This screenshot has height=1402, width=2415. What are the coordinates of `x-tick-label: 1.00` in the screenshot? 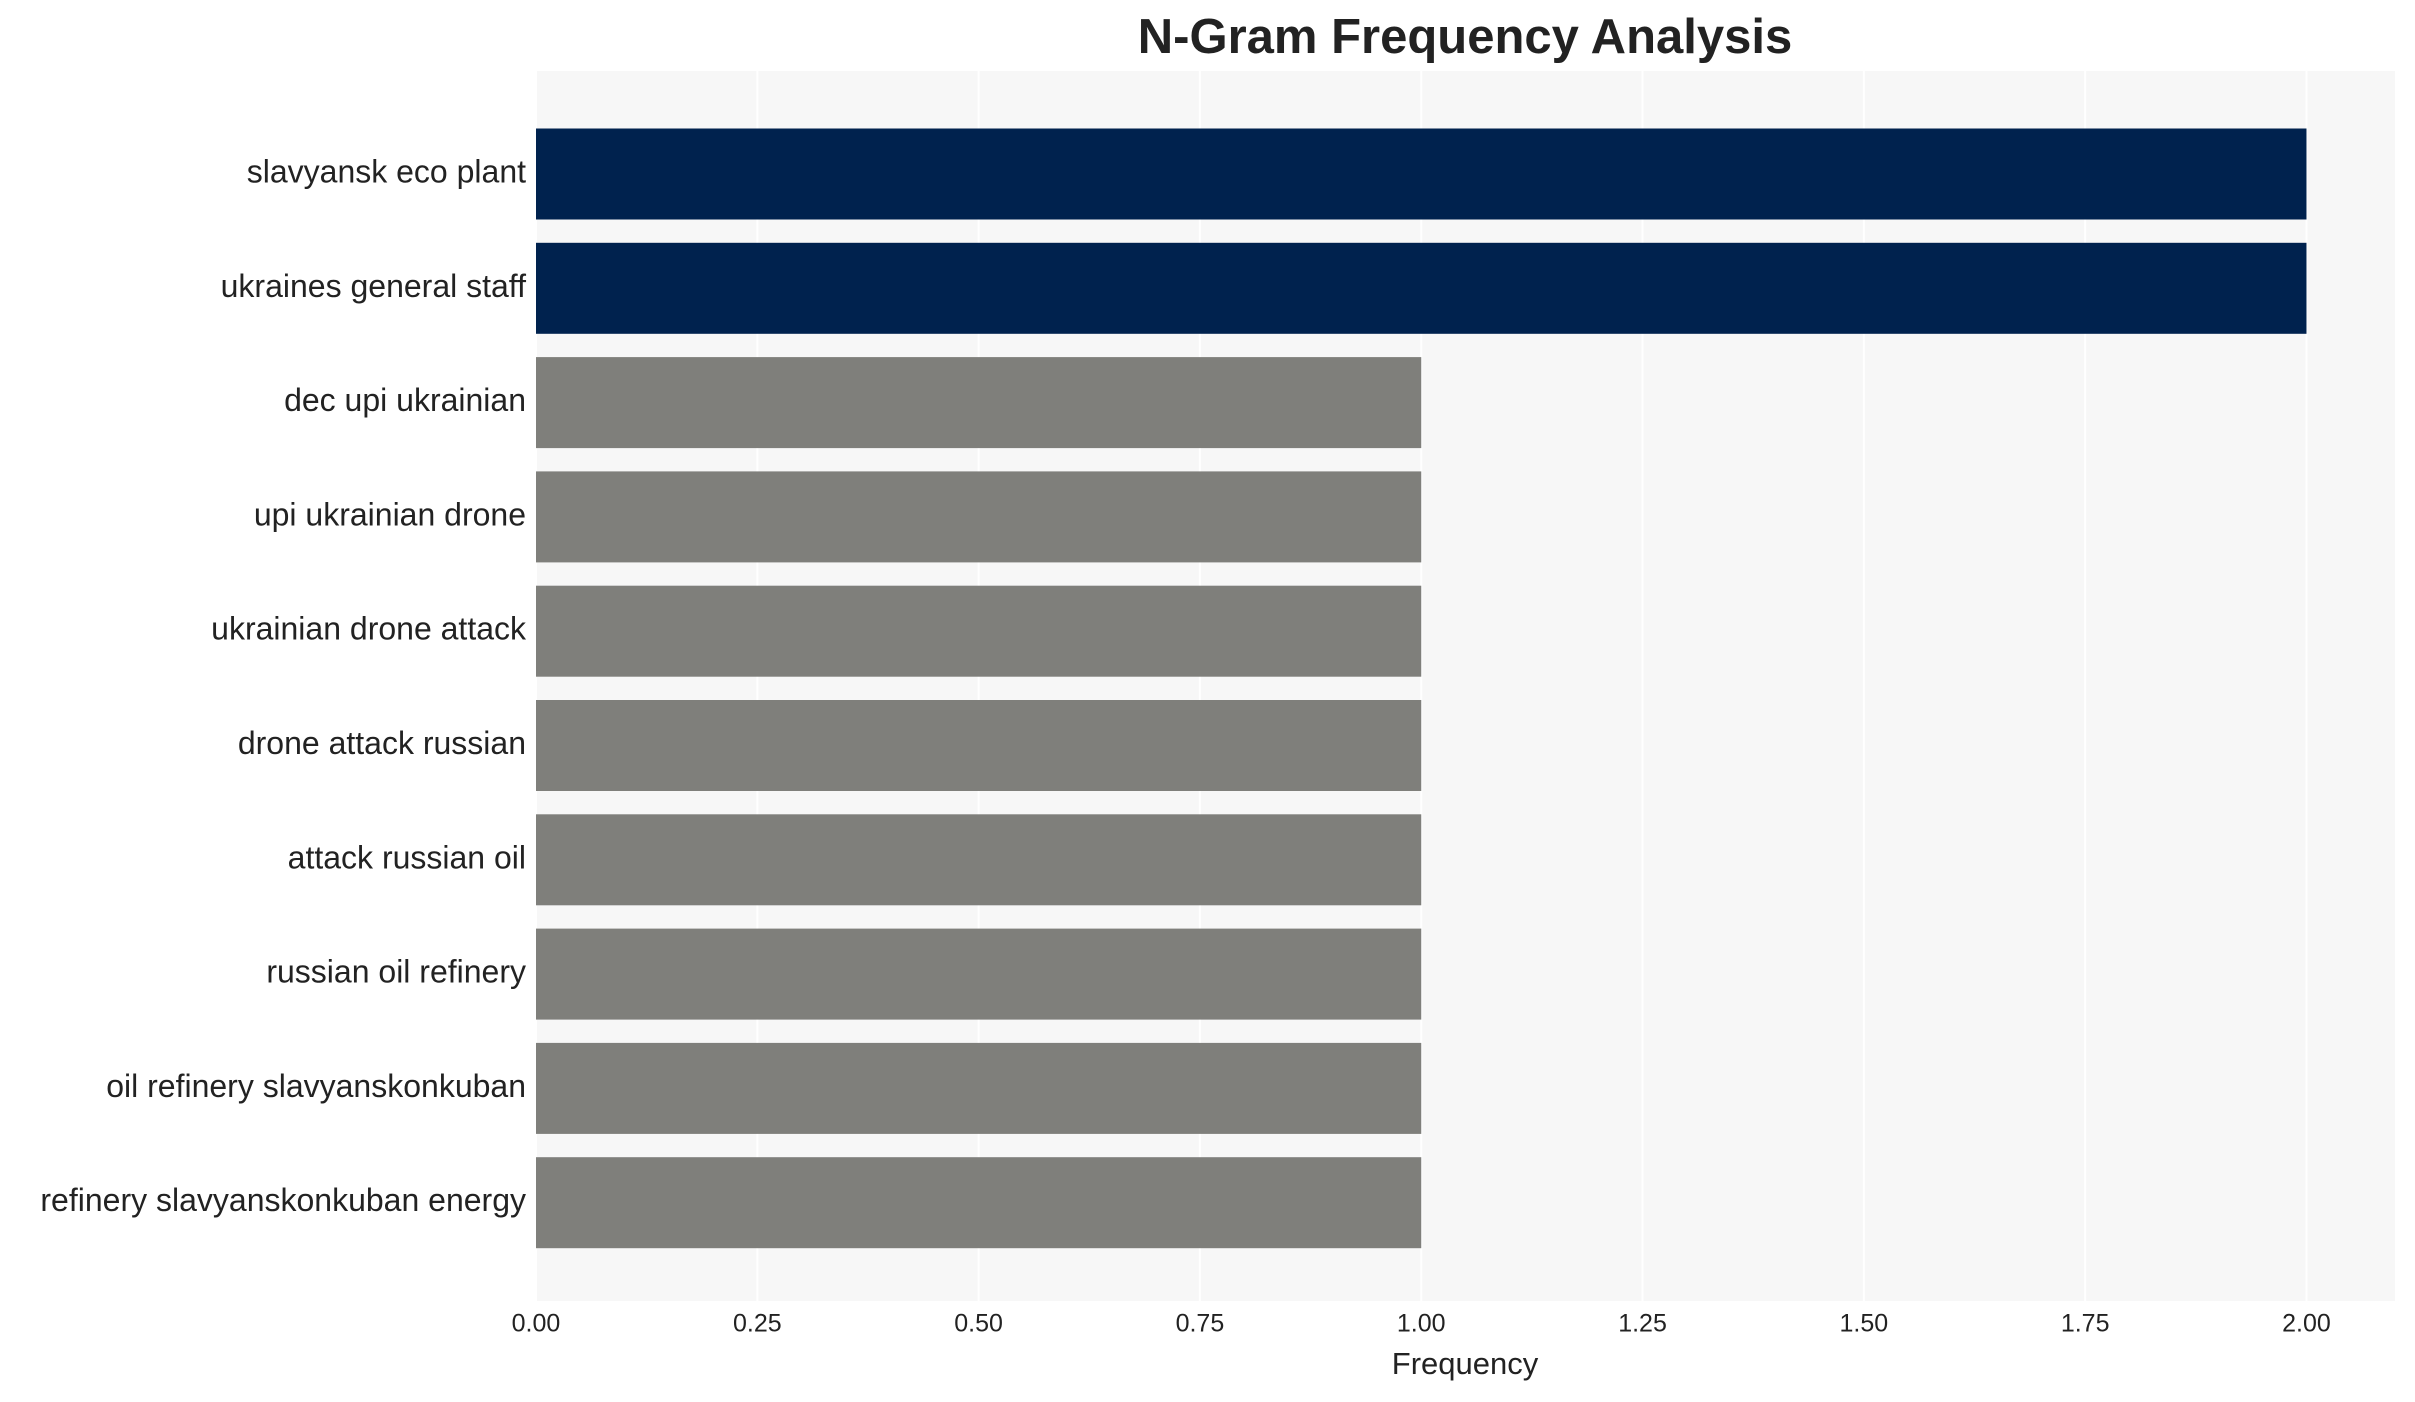 It's located at (1421, 1324).